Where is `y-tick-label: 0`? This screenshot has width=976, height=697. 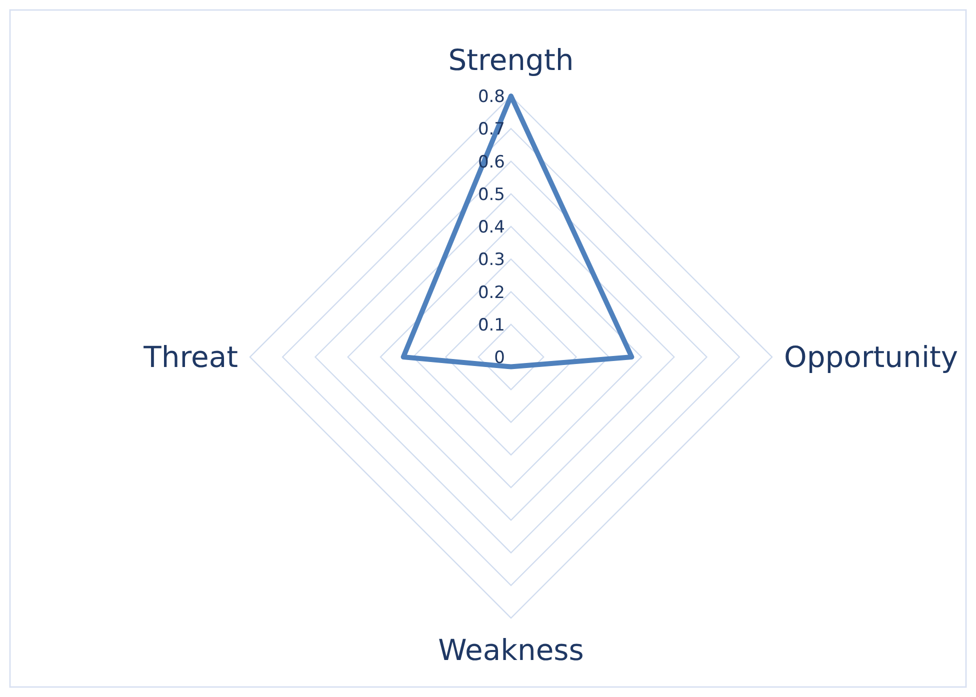 y-tick-label: 0 is located at coordinates (499, 358).